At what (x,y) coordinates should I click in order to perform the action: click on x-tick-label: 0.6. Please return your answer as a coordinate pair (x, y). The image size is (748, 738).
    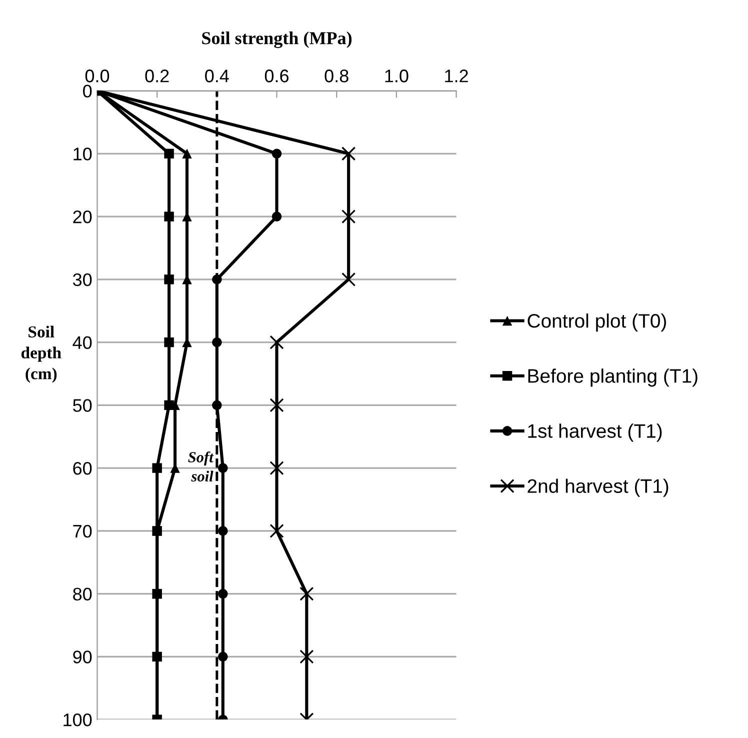
    Looking at the image, I should click on (276, 76).